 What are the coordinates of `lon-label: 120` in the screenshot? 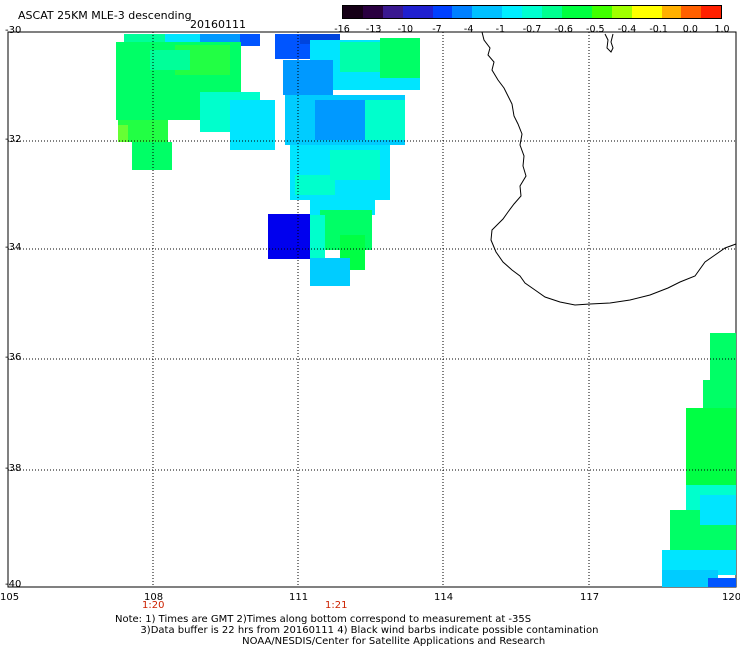 It's located at (731, 597).